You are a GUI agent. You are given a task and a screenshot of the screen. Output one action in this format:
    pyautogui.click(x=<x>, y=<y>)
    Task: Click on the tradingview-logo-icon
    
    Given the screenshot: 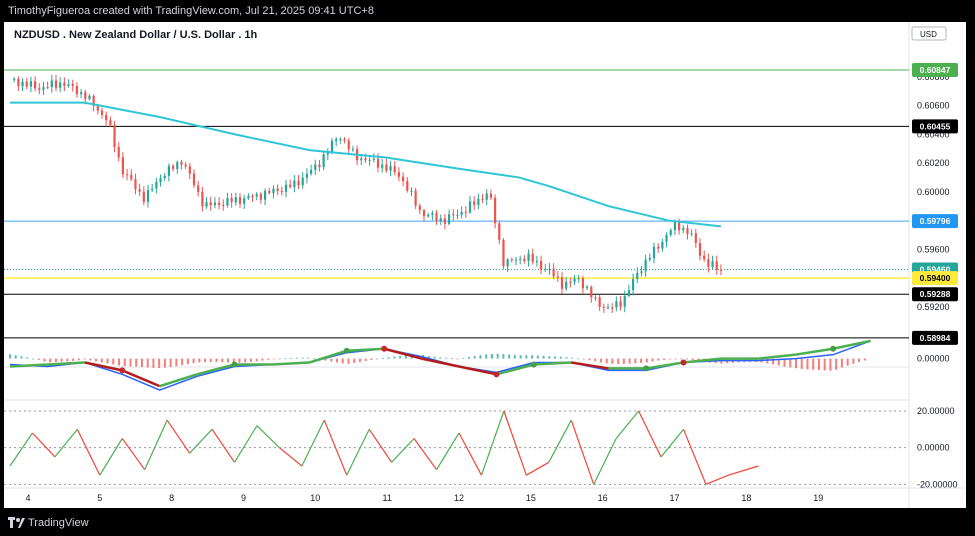 What is the action you would take?
    pyautogui.click(x=16, y=522)
    